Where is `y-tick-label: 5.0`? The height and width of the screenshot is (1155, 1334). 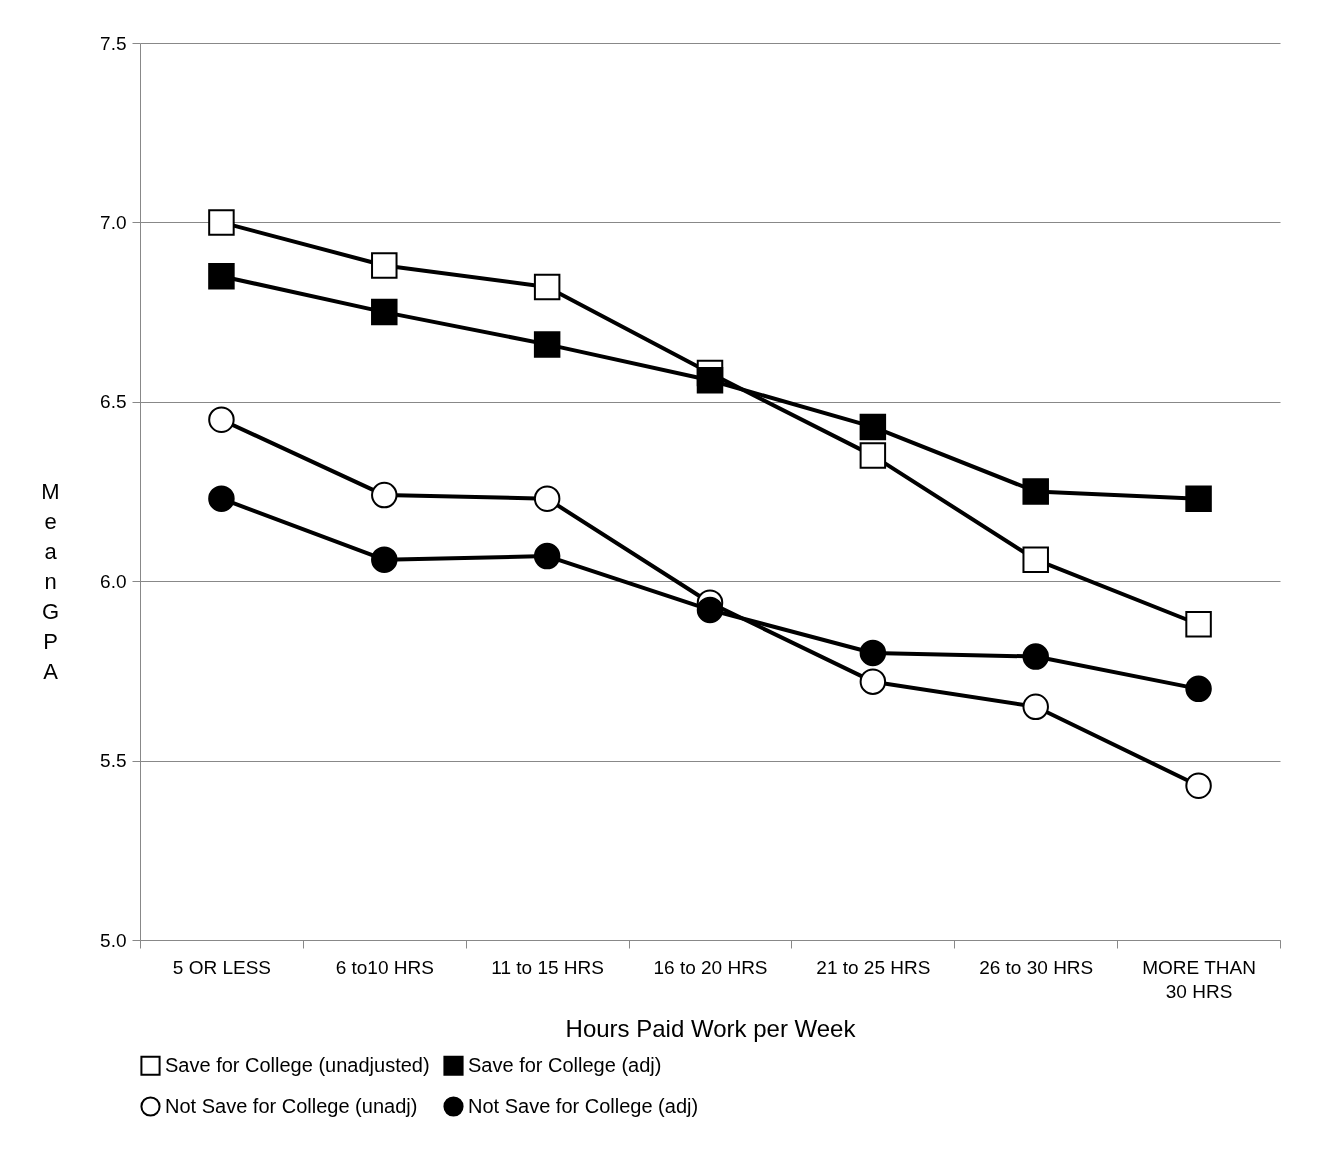
y-tick-label: 5.0 is located at coordinates (113, 940).